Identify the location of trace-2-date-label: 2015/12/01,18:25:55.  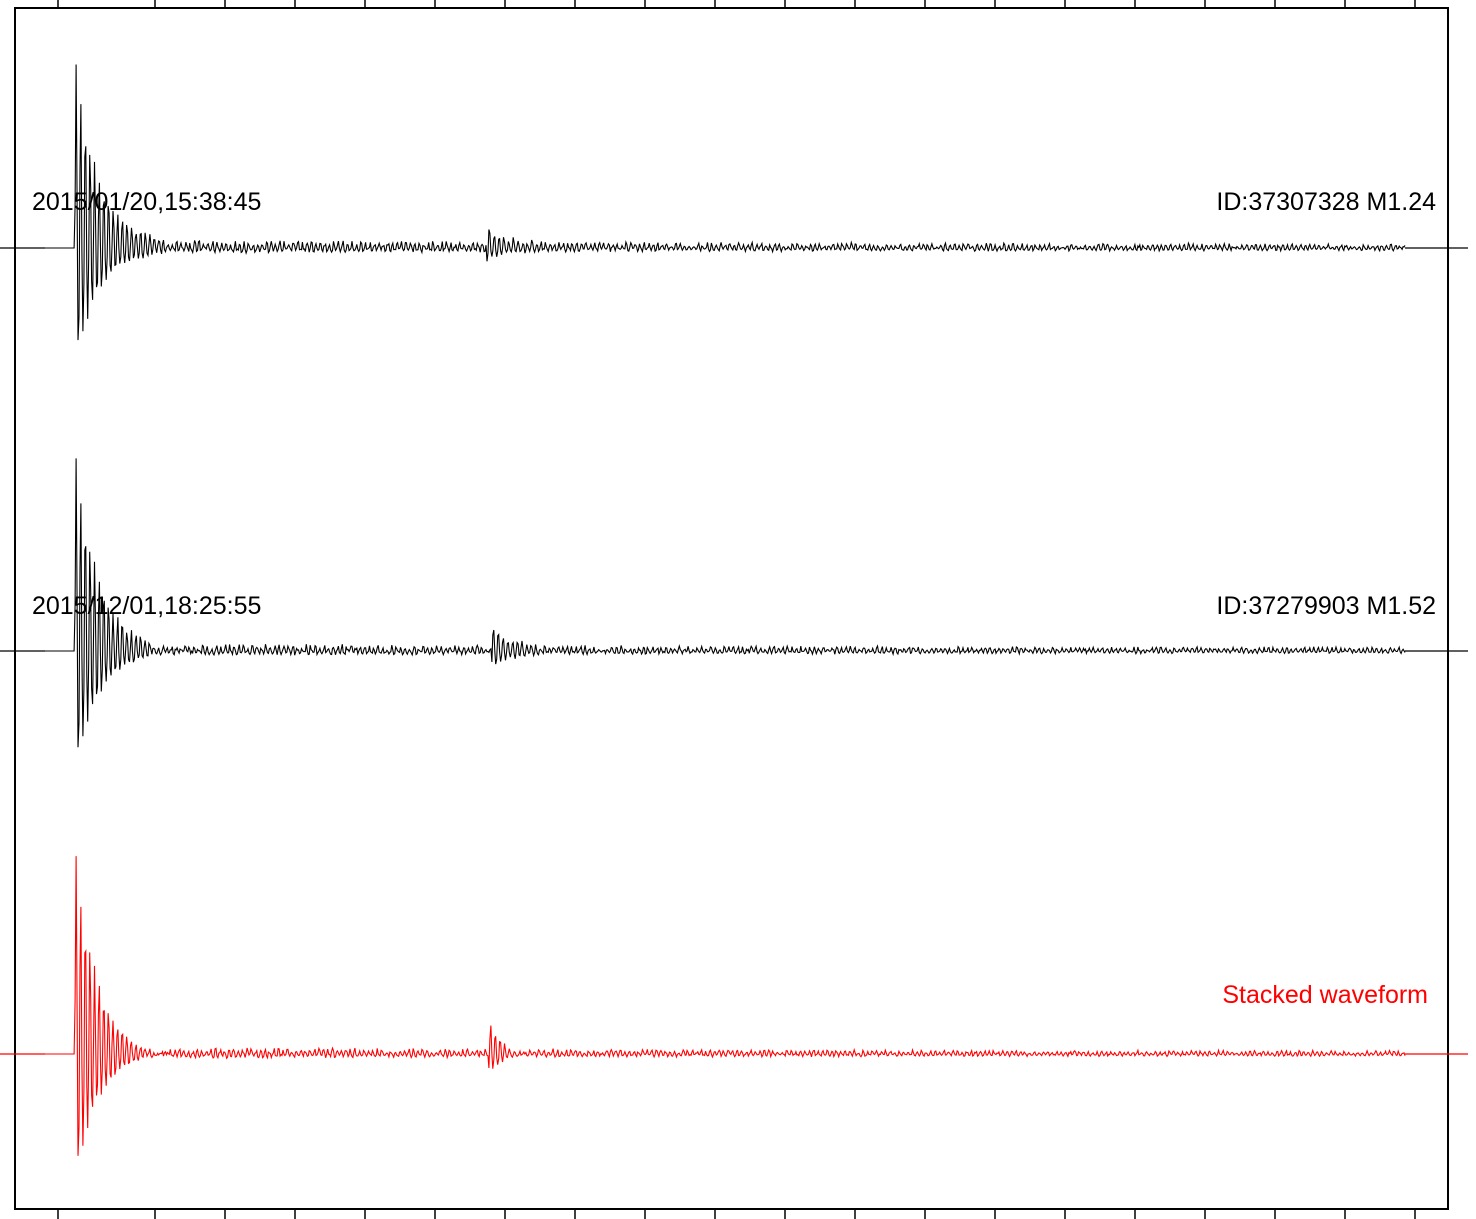
(146, 606).